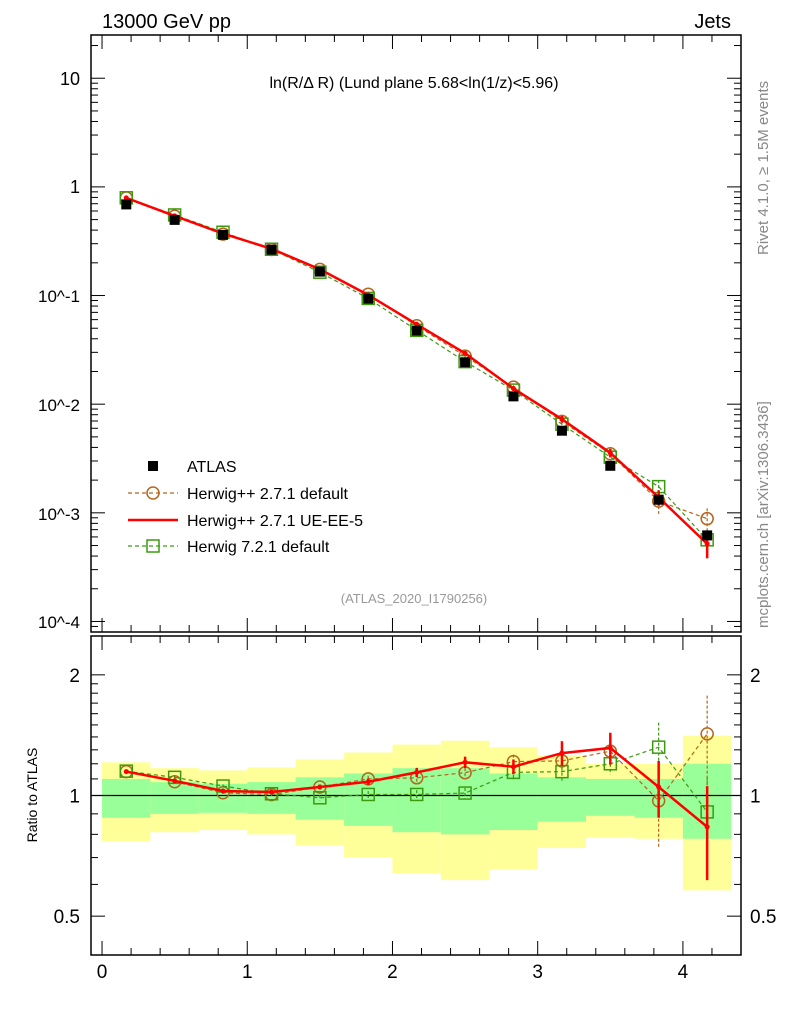  Describe the element at coordinates (416, 813) in the screenshot. I see `uncertainty-bands` at that location.